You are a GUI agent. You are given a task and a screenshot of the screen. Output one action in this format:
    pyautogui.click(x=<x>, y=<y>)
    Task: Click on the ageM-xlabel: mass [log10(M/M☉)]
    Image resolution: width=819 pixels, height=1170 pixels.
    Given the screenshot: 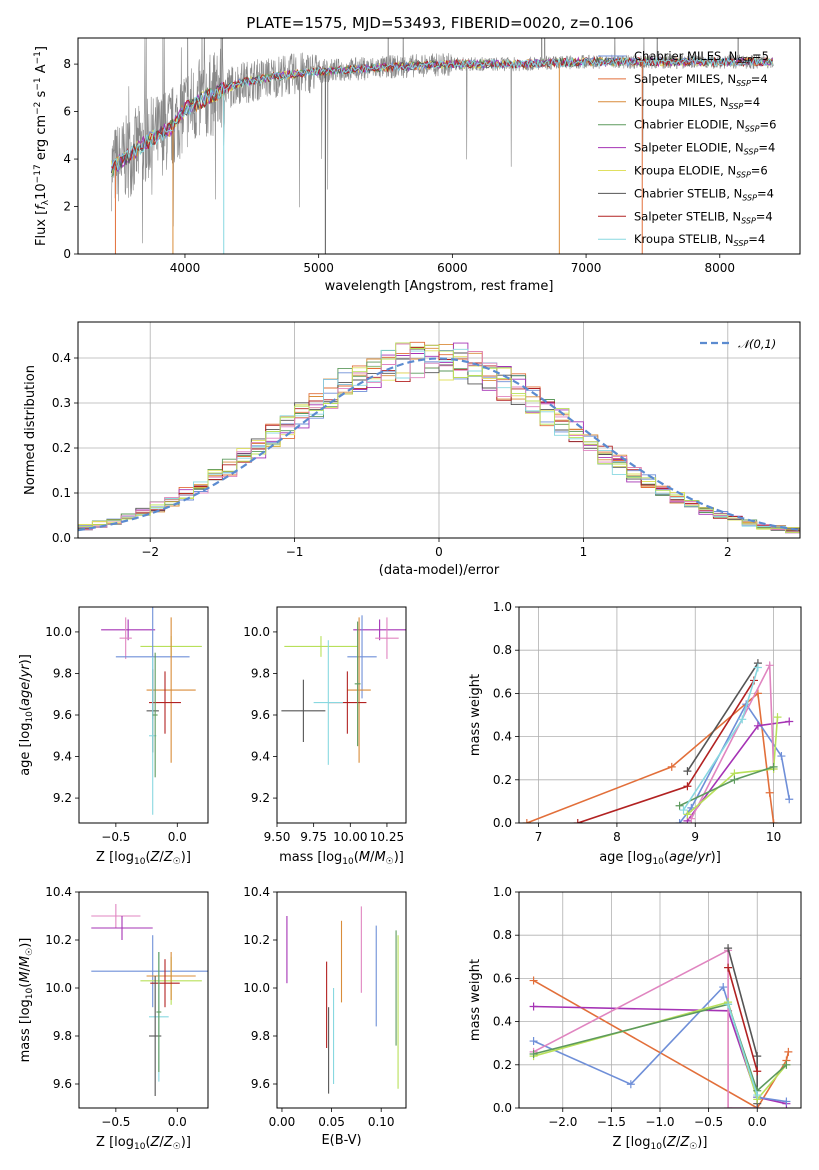 What is the action you would take?
    pyautogui.click(x=341, y=858)
    